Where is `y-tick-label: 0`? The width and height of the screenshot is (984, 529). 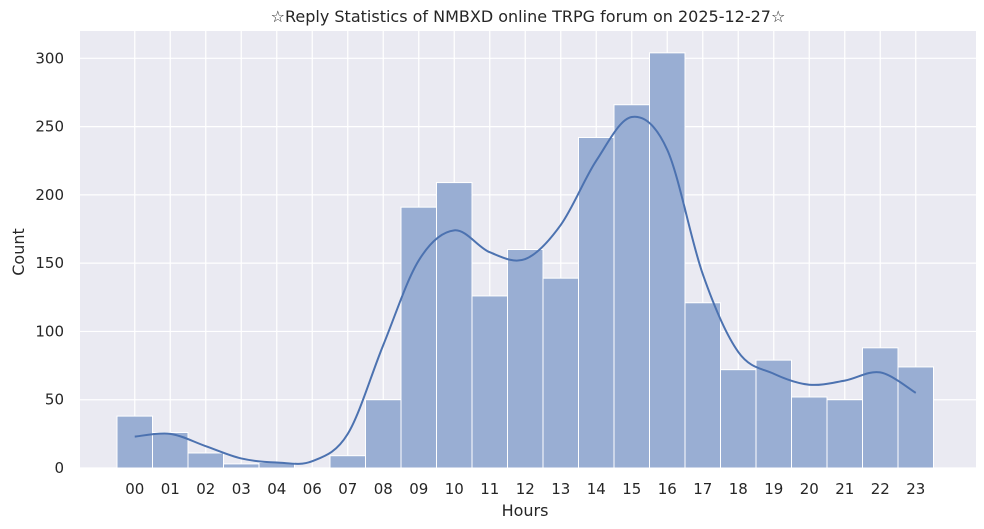
y-tick-label: 0 is located at coordinates (59, 468).